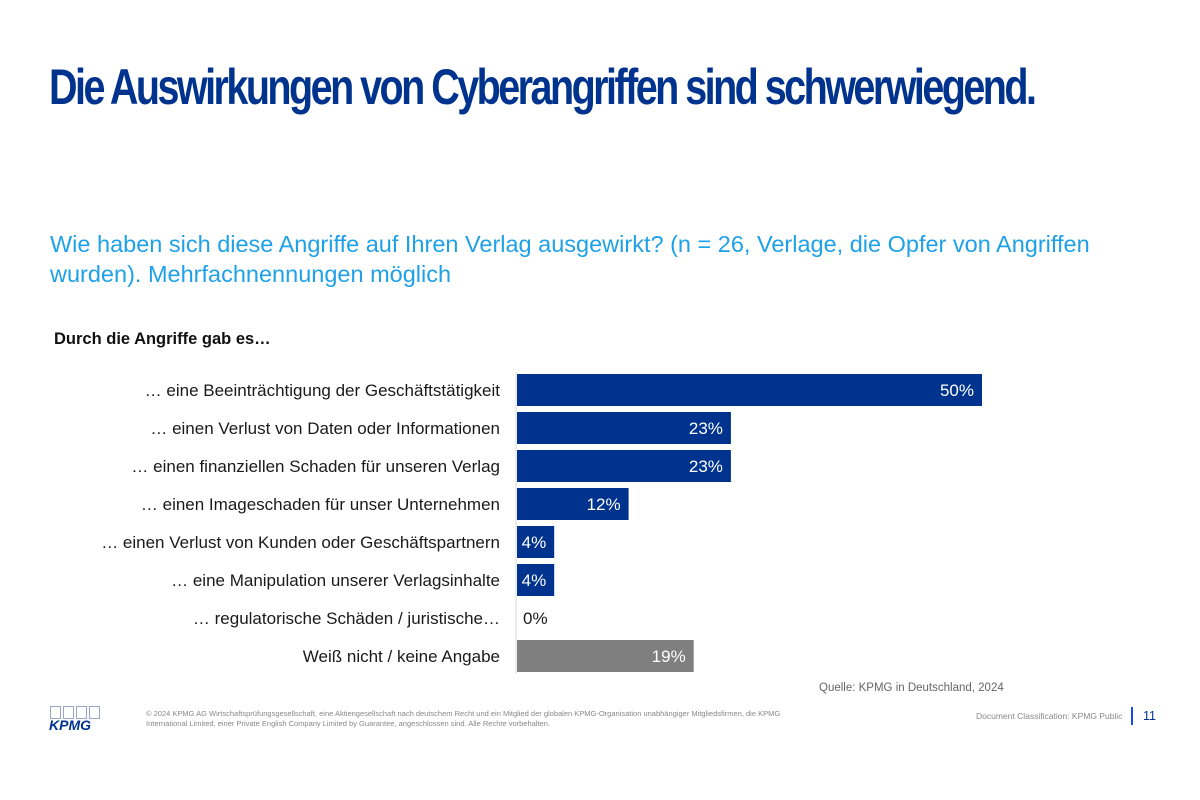  I want to click on source-note: Quelle: KPMG in Deutschland, 2024, so click(911, 688).